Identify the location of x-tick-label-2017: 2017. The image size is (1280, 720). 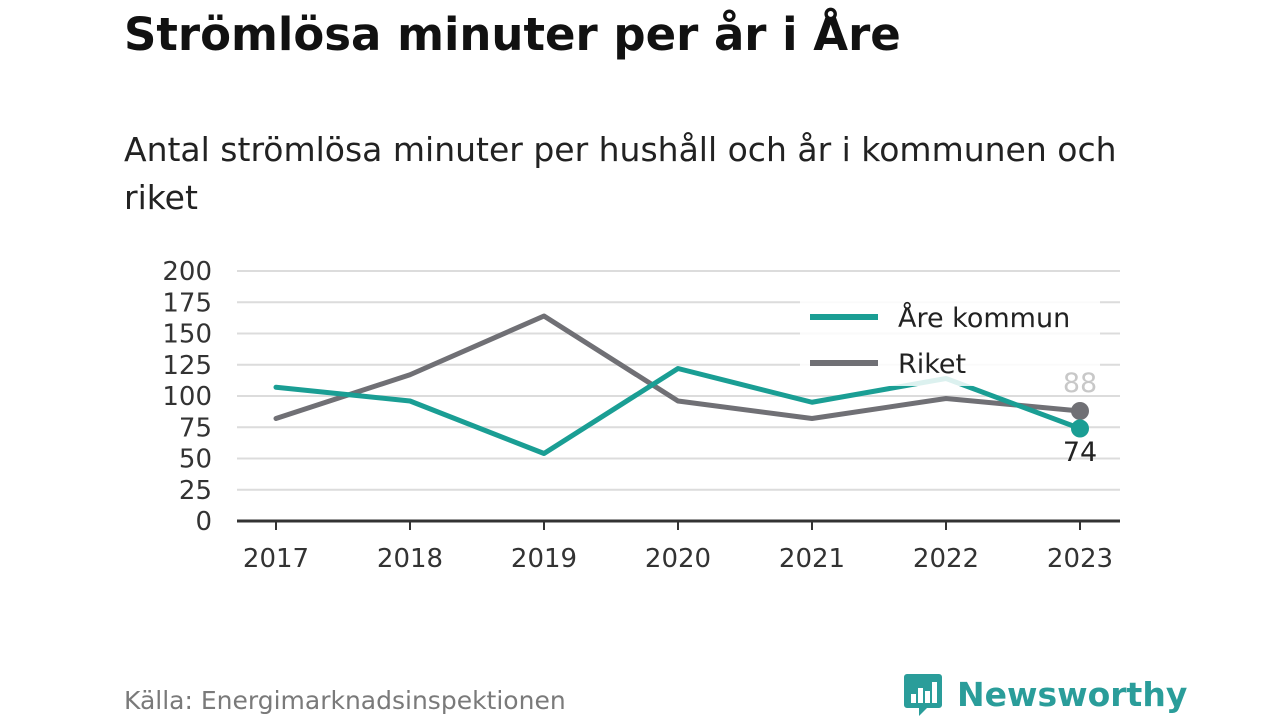
(276, 559).